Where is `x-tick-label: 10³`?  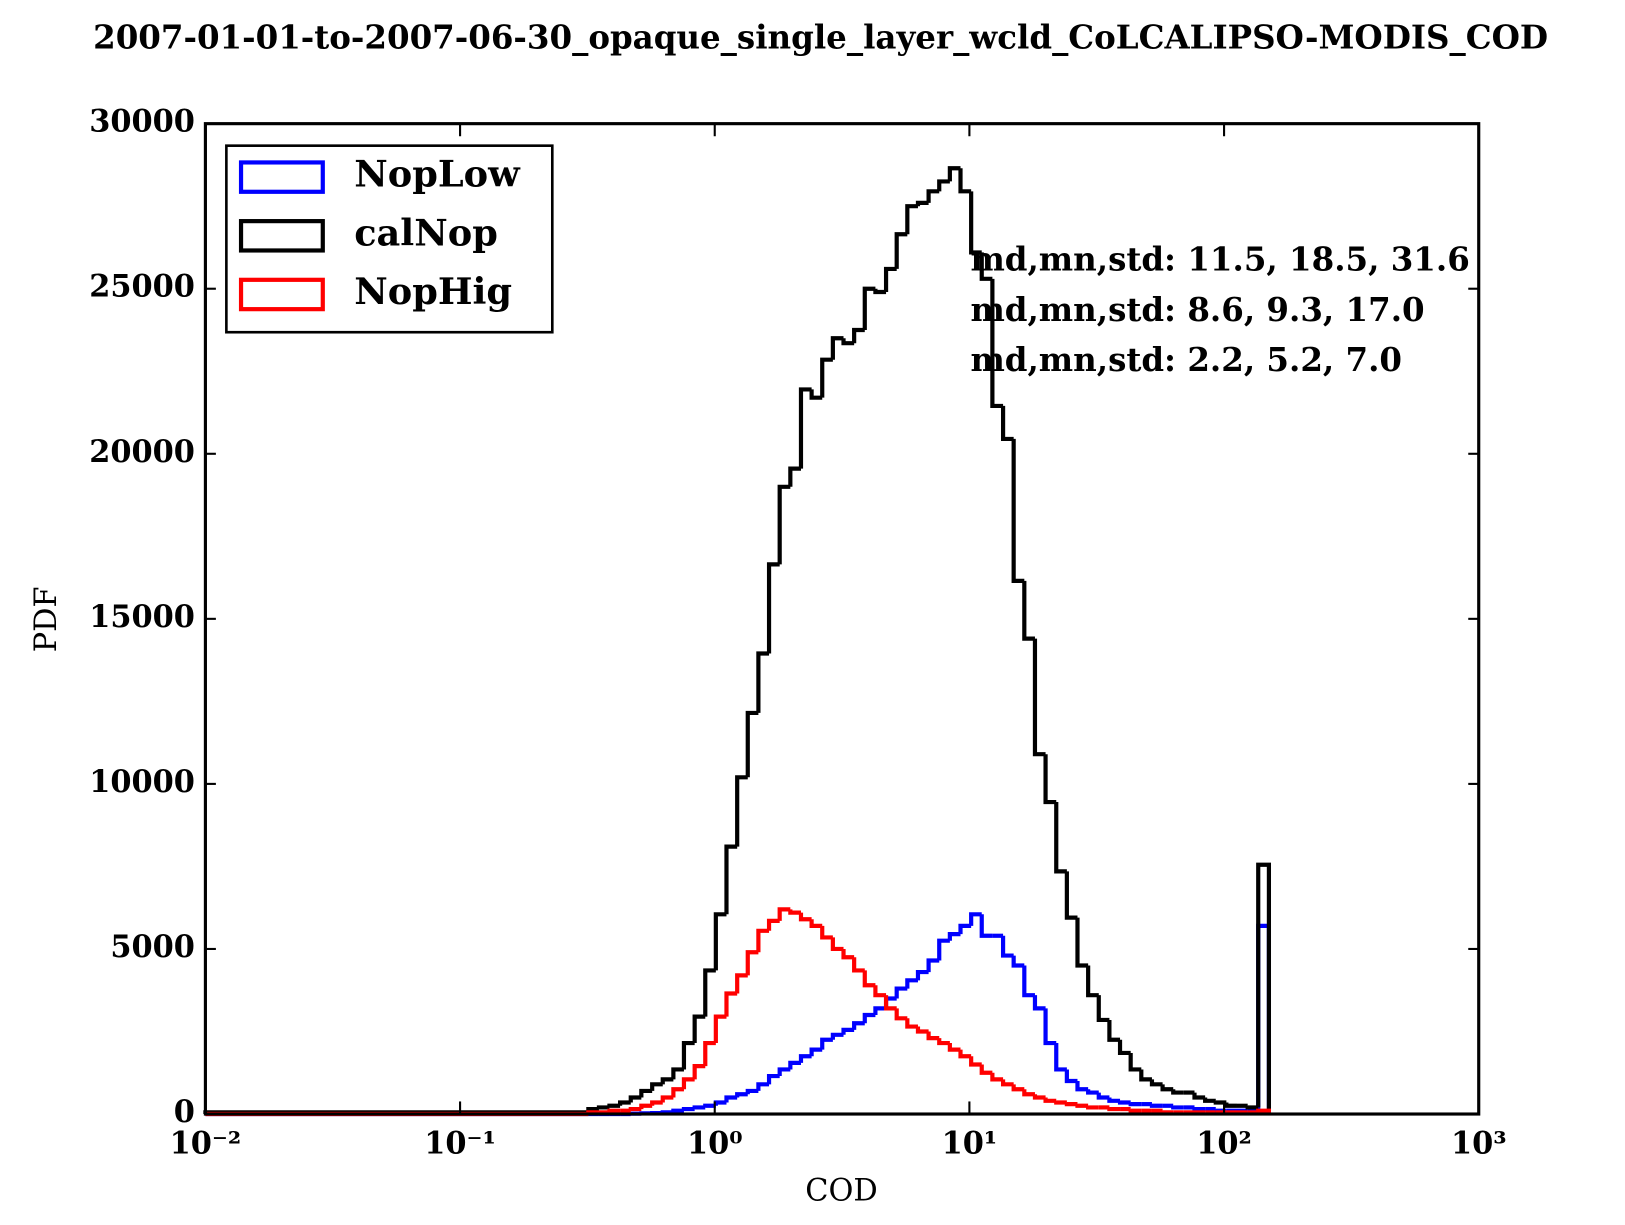
x-tick-label: 10³ is located at coordinates (1479, 1143).